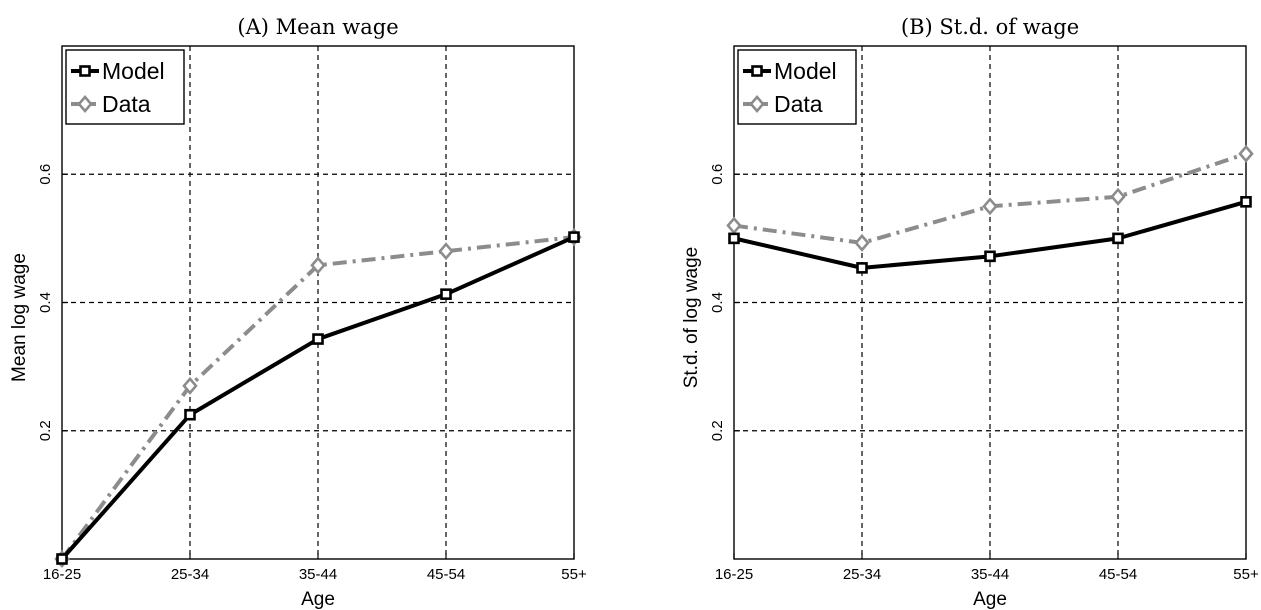  I want to click on series-data, so click(990, 198).